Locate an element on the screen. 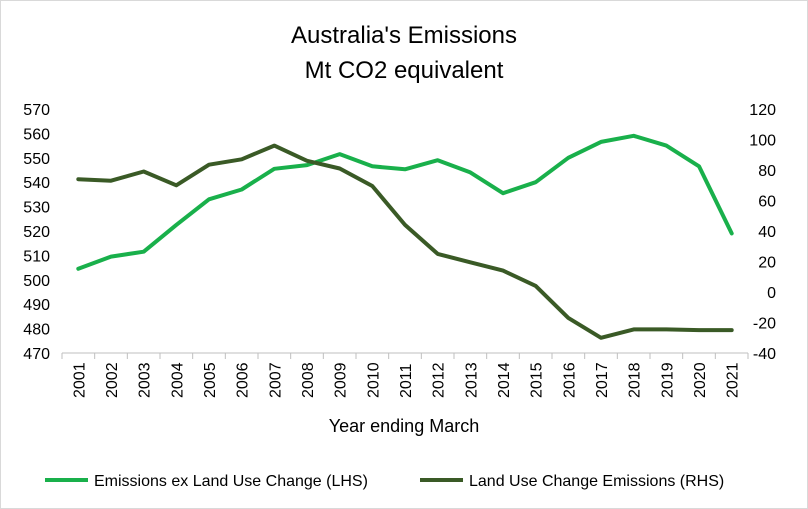  x-tick-label: 2004 is located at coordinates (177, 380).